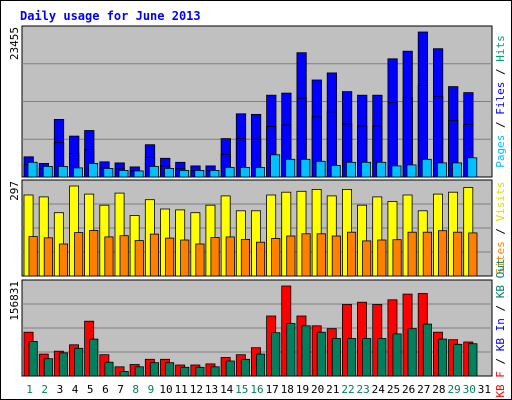 The image size is (512, 400). I want to click on x-tick-label-day-17: 17, so click(272, 389).